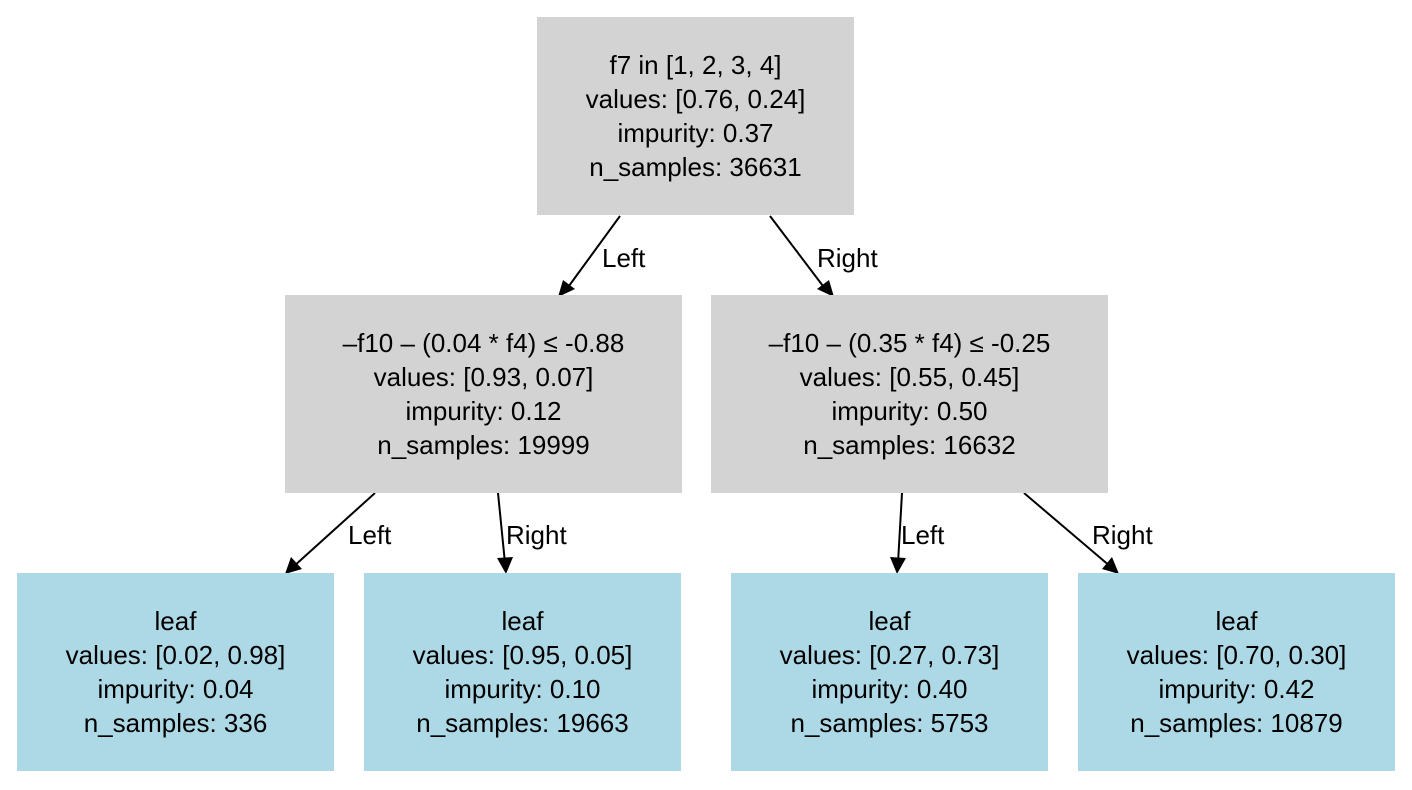 This screenshot has height=790, width=1412. What do you see at coordinates (909, 343) in the screenshot?
I see `node-condition: –f10 – (0.35 * f4) ≤ -0.25` at bounding box center [909, 343].